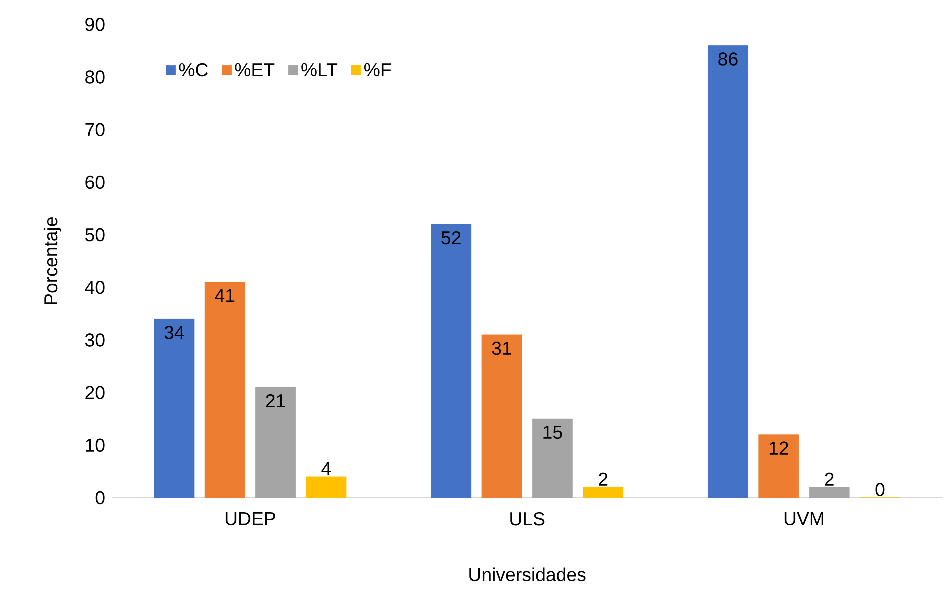  I want to click on y-tick-label: 50, so click(95, 235).